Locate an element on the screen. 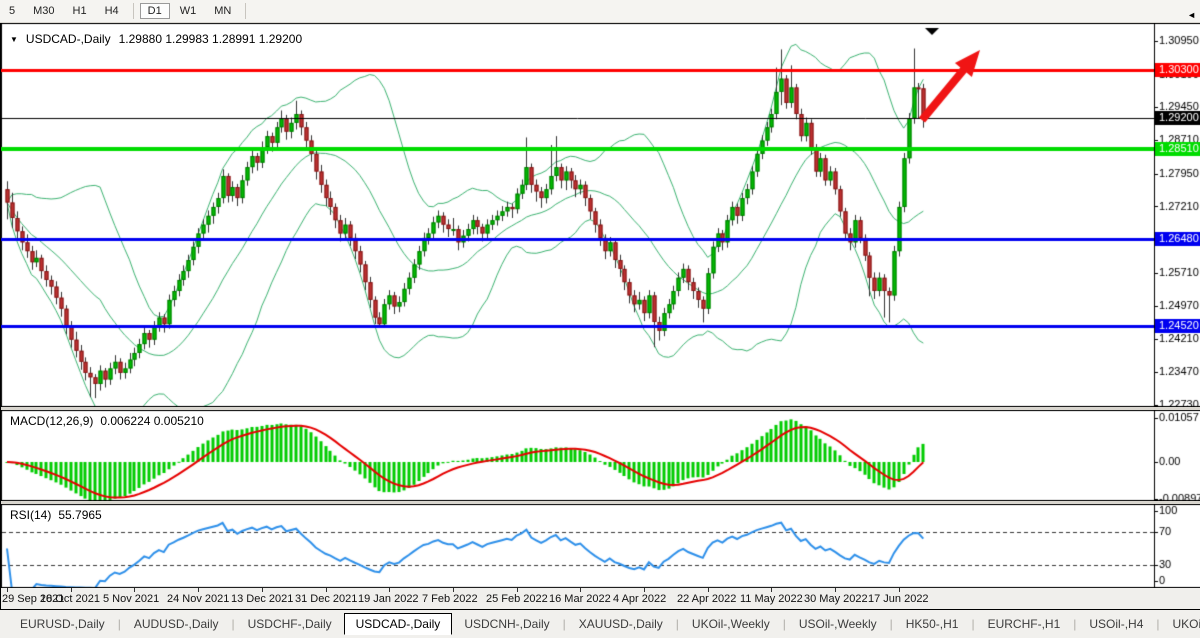 This screenshot has width=1200, height=638. tab-scroll-left-icon: ◄ is located at coordinates (1191, 15).